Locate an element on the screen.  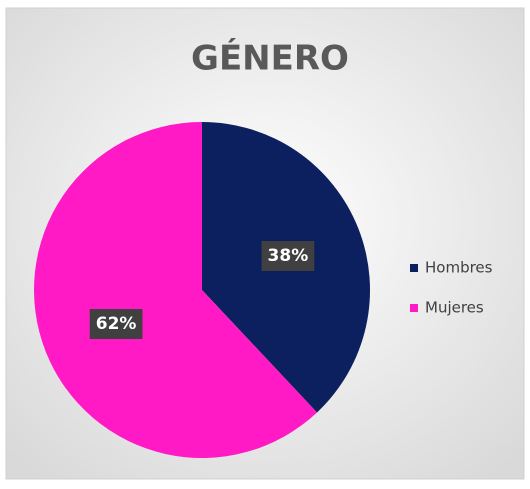
value-label: 62% is located at coordinates (116, 324).